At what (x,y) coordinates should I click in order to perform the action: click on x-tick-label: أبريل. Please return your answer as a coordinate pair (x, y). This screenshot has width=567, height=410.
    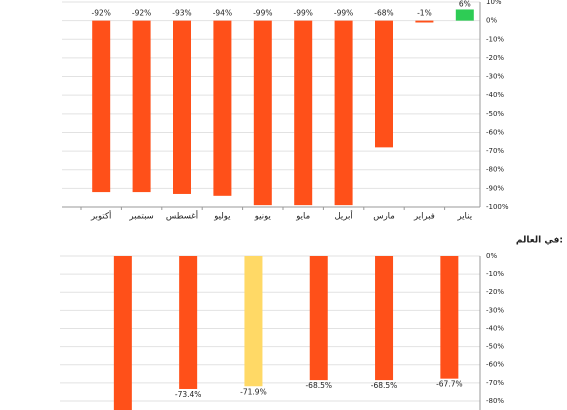
    Looking at the image, I should click on (343, 216).